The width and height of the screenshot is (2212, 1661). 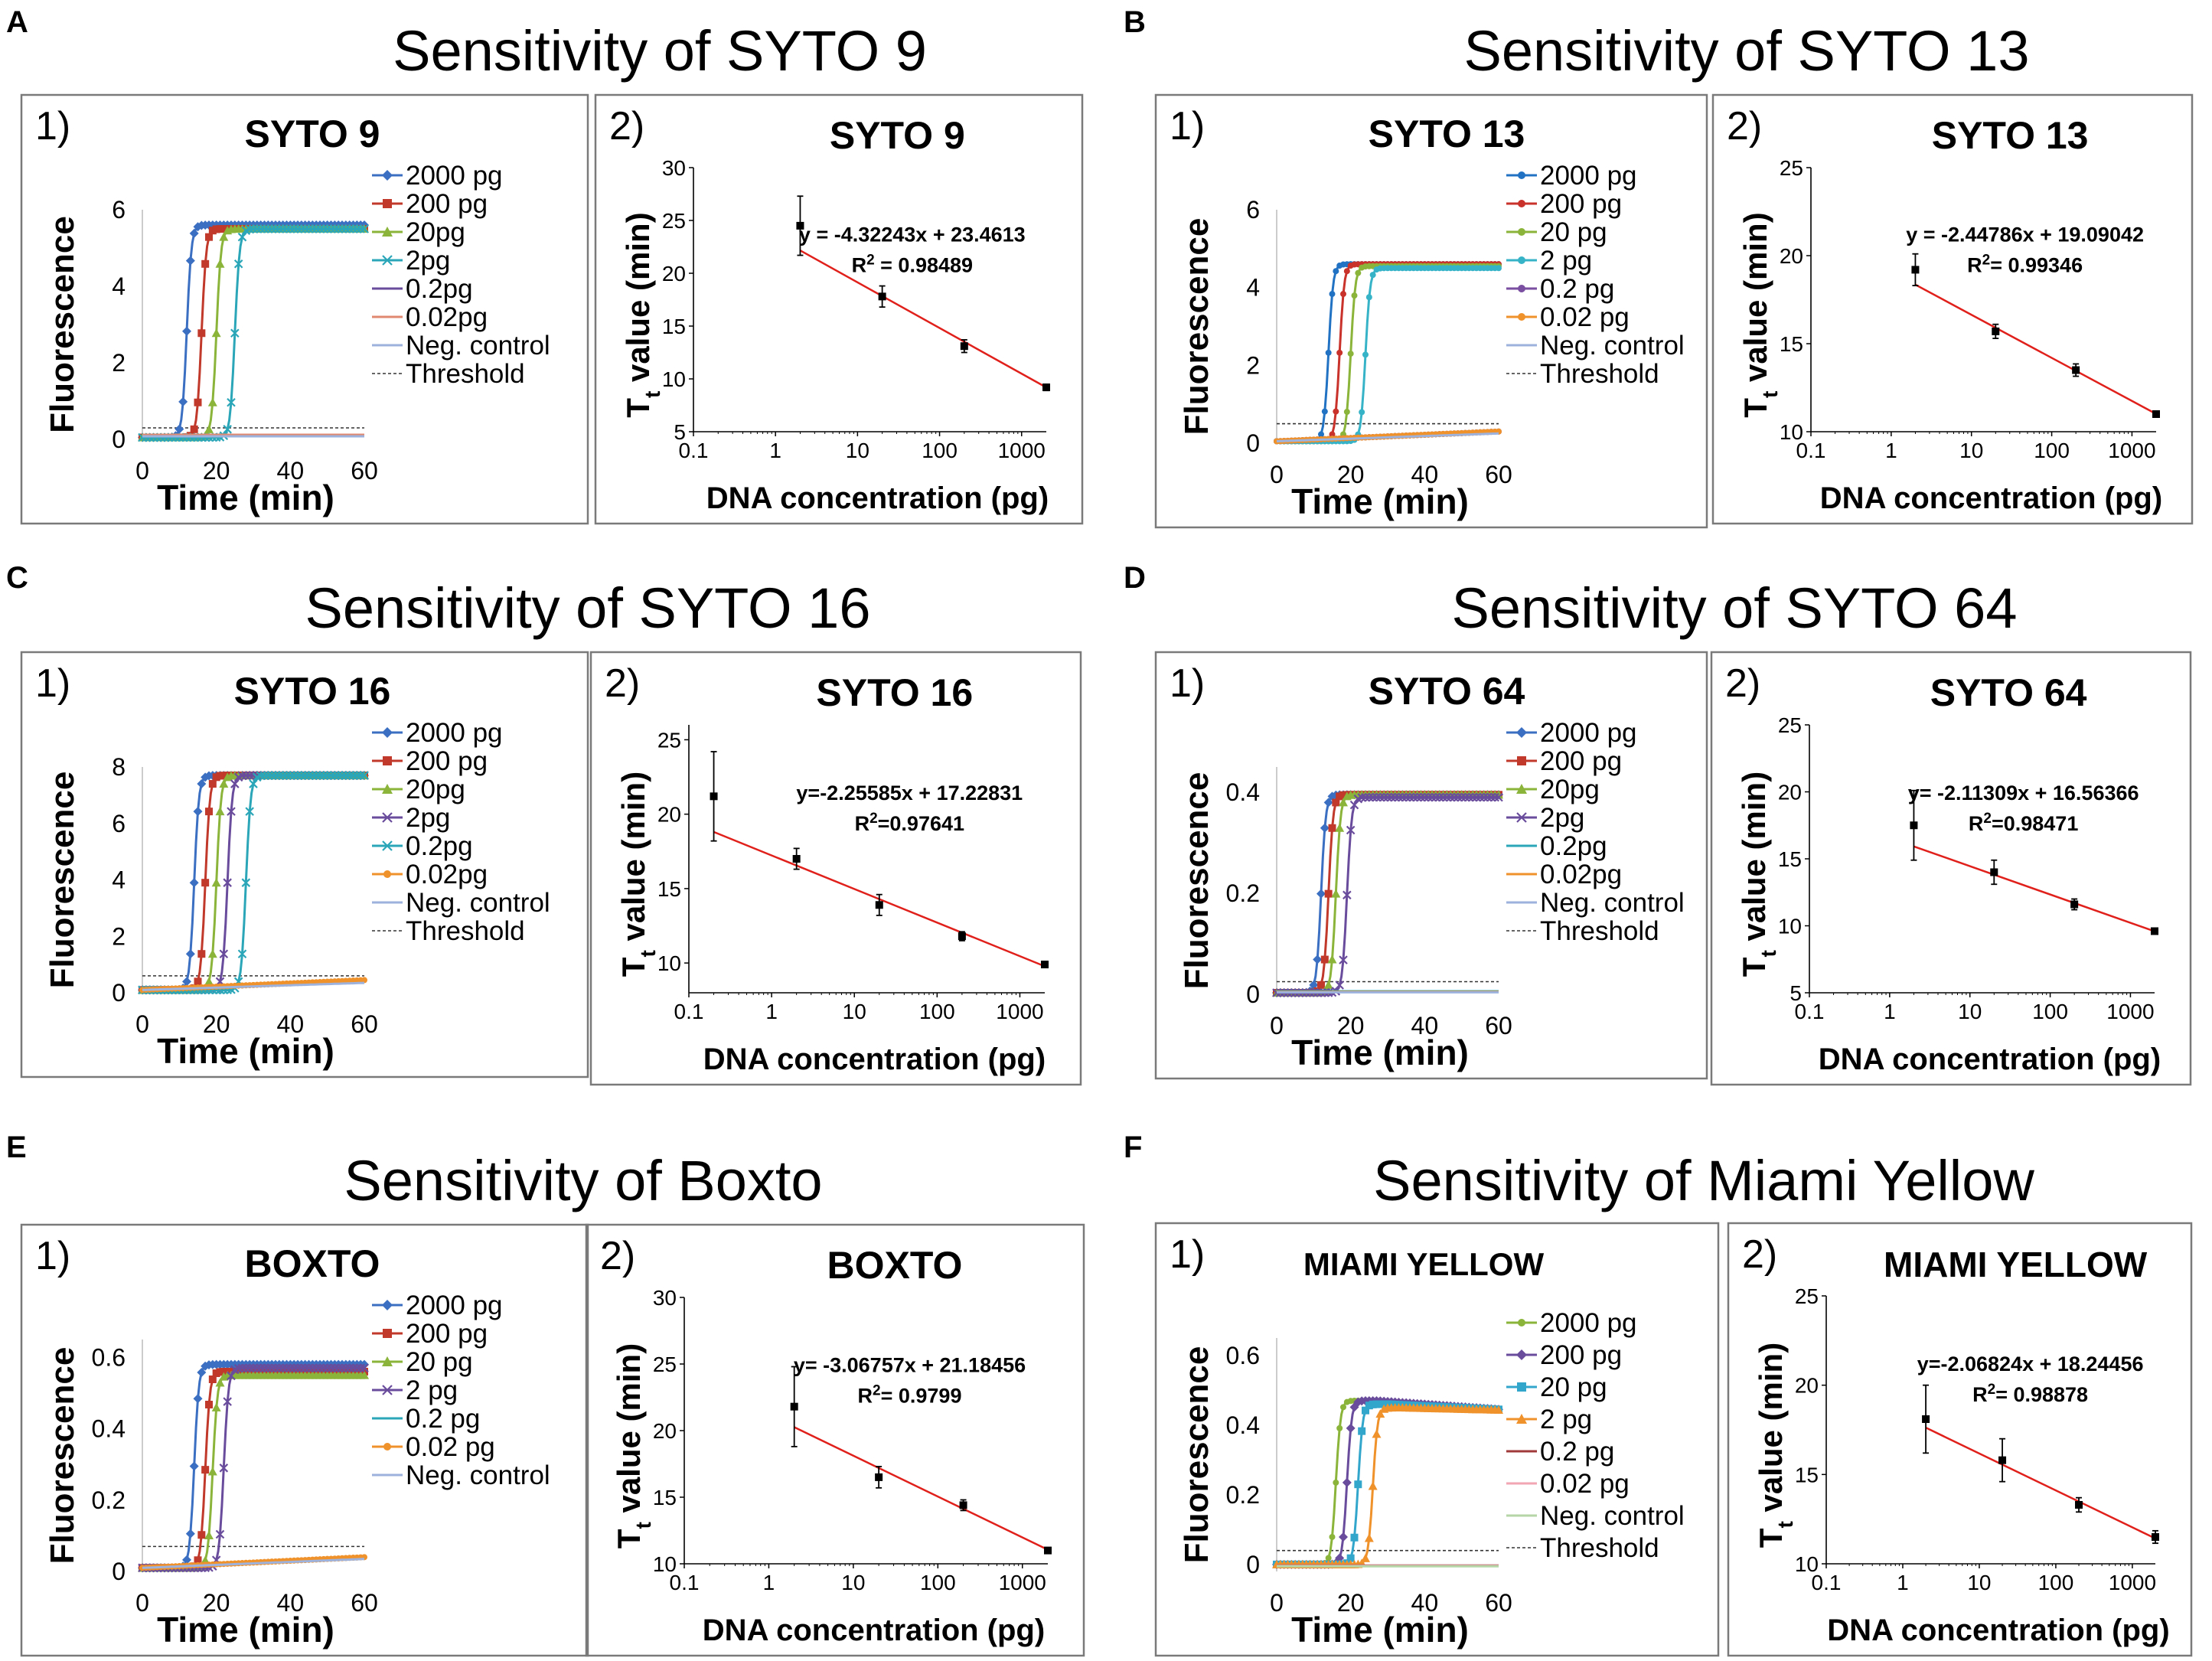 I want to click on x-tick-label: 40, so click(x=291, y=1603).